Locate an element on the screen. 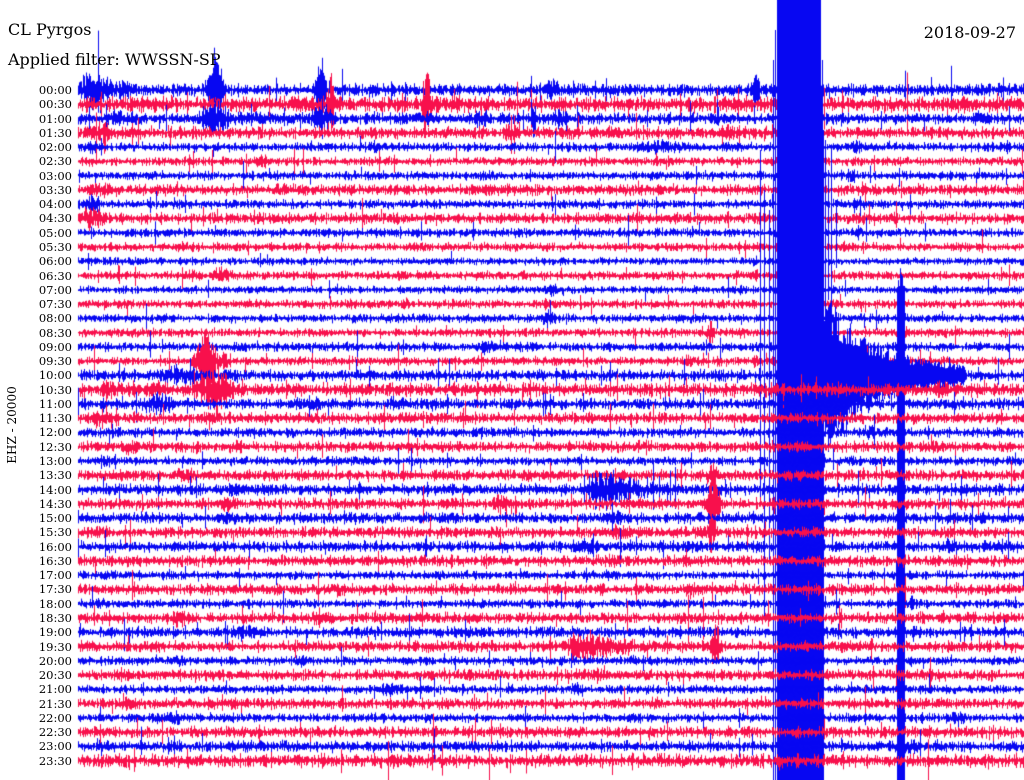 This screenshot has width=1024, height=780. time-label: 00:30 is located at coordinates (55, 104).